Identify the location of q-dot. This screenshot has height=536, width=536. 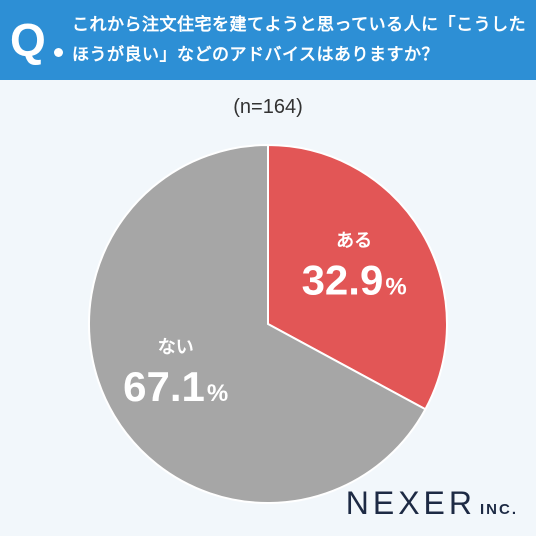
(58, 52).